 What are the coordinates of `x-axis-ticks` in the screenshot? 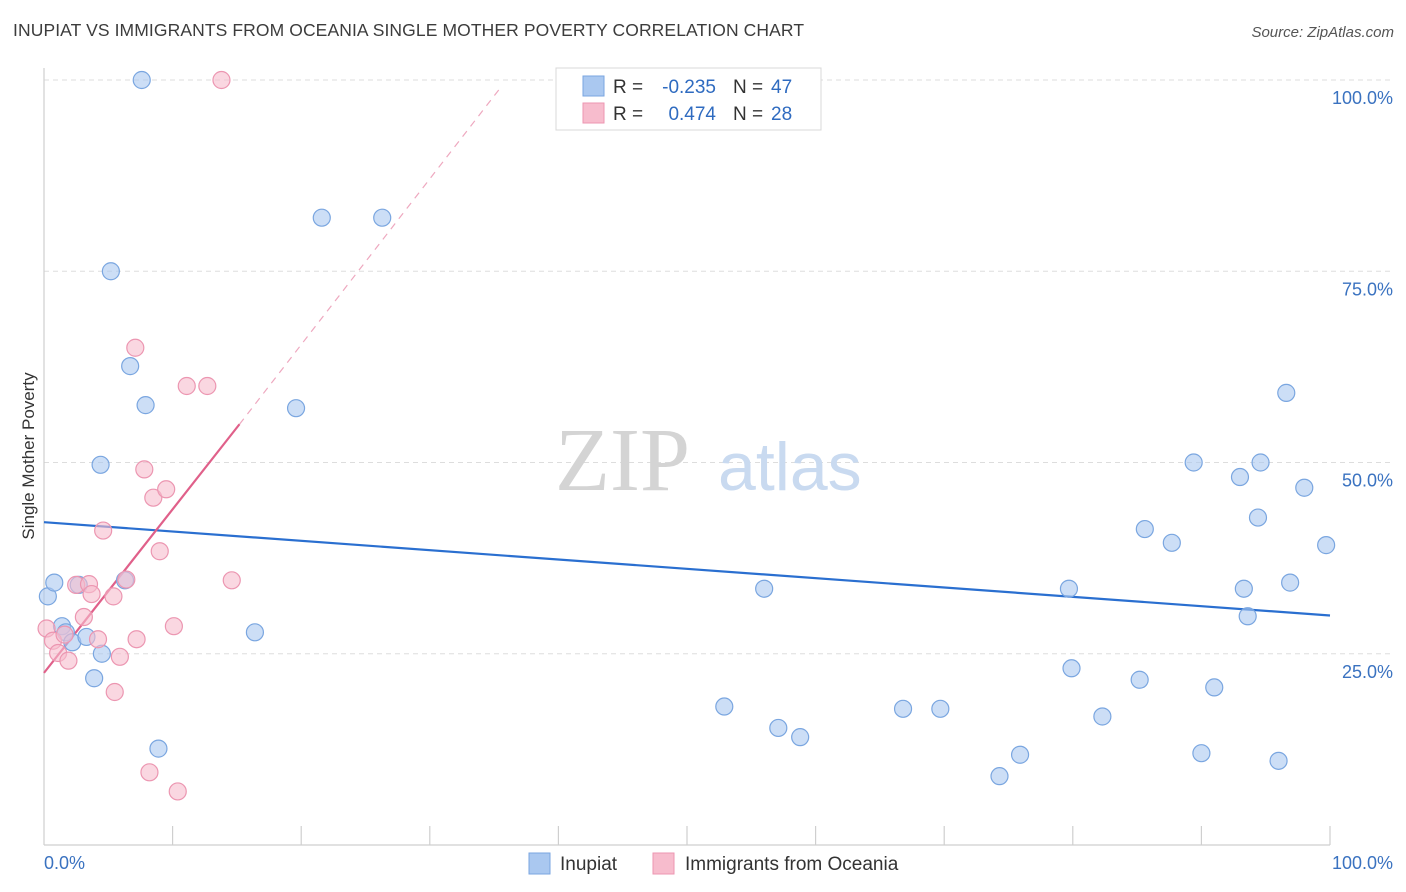 It's located at (751, 835).